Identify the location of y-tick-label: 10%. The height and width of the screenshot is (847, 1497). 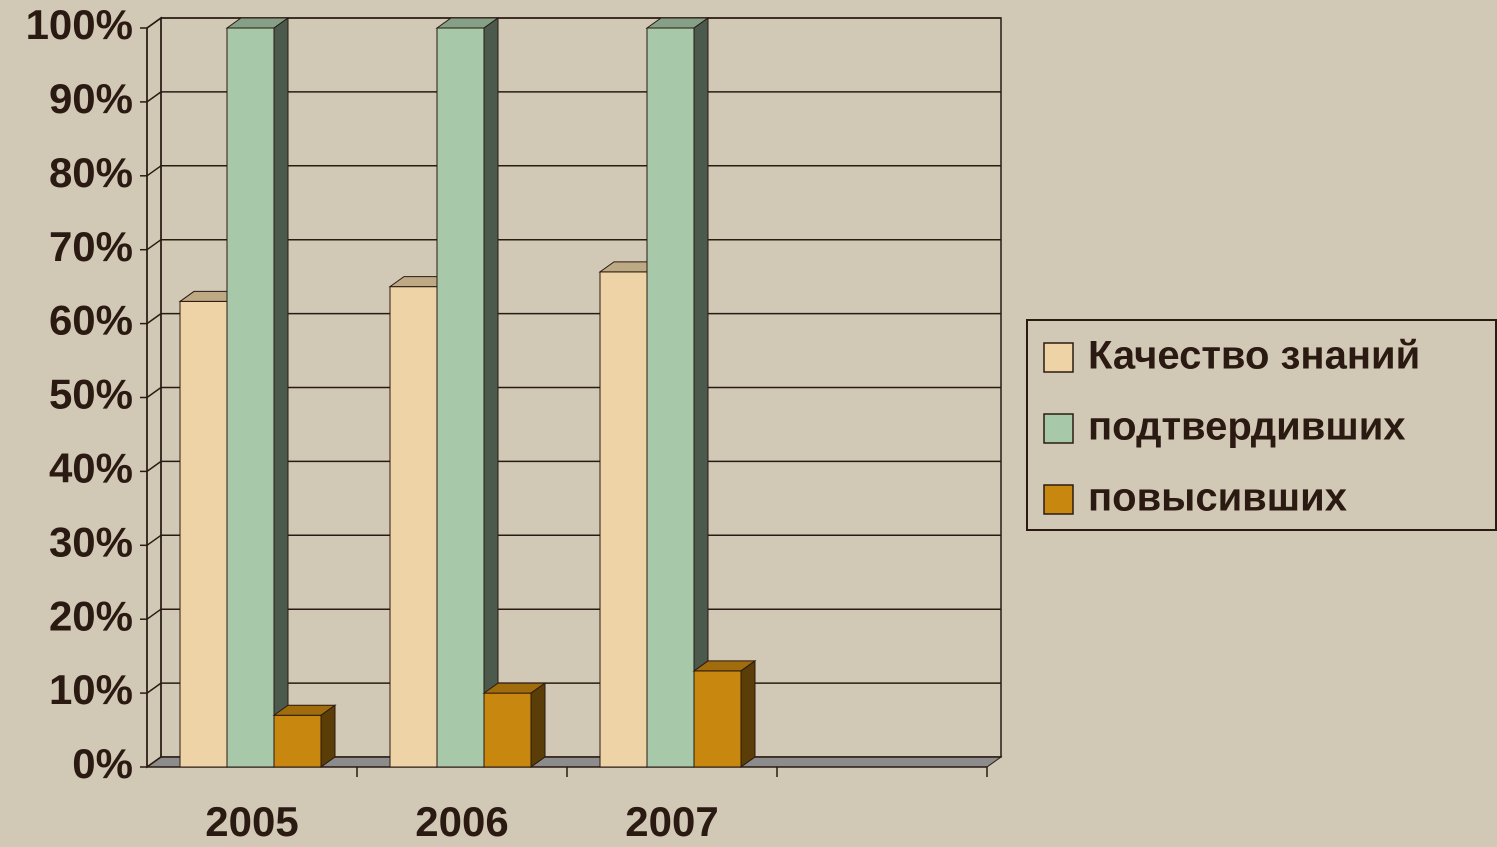
(91, 689).